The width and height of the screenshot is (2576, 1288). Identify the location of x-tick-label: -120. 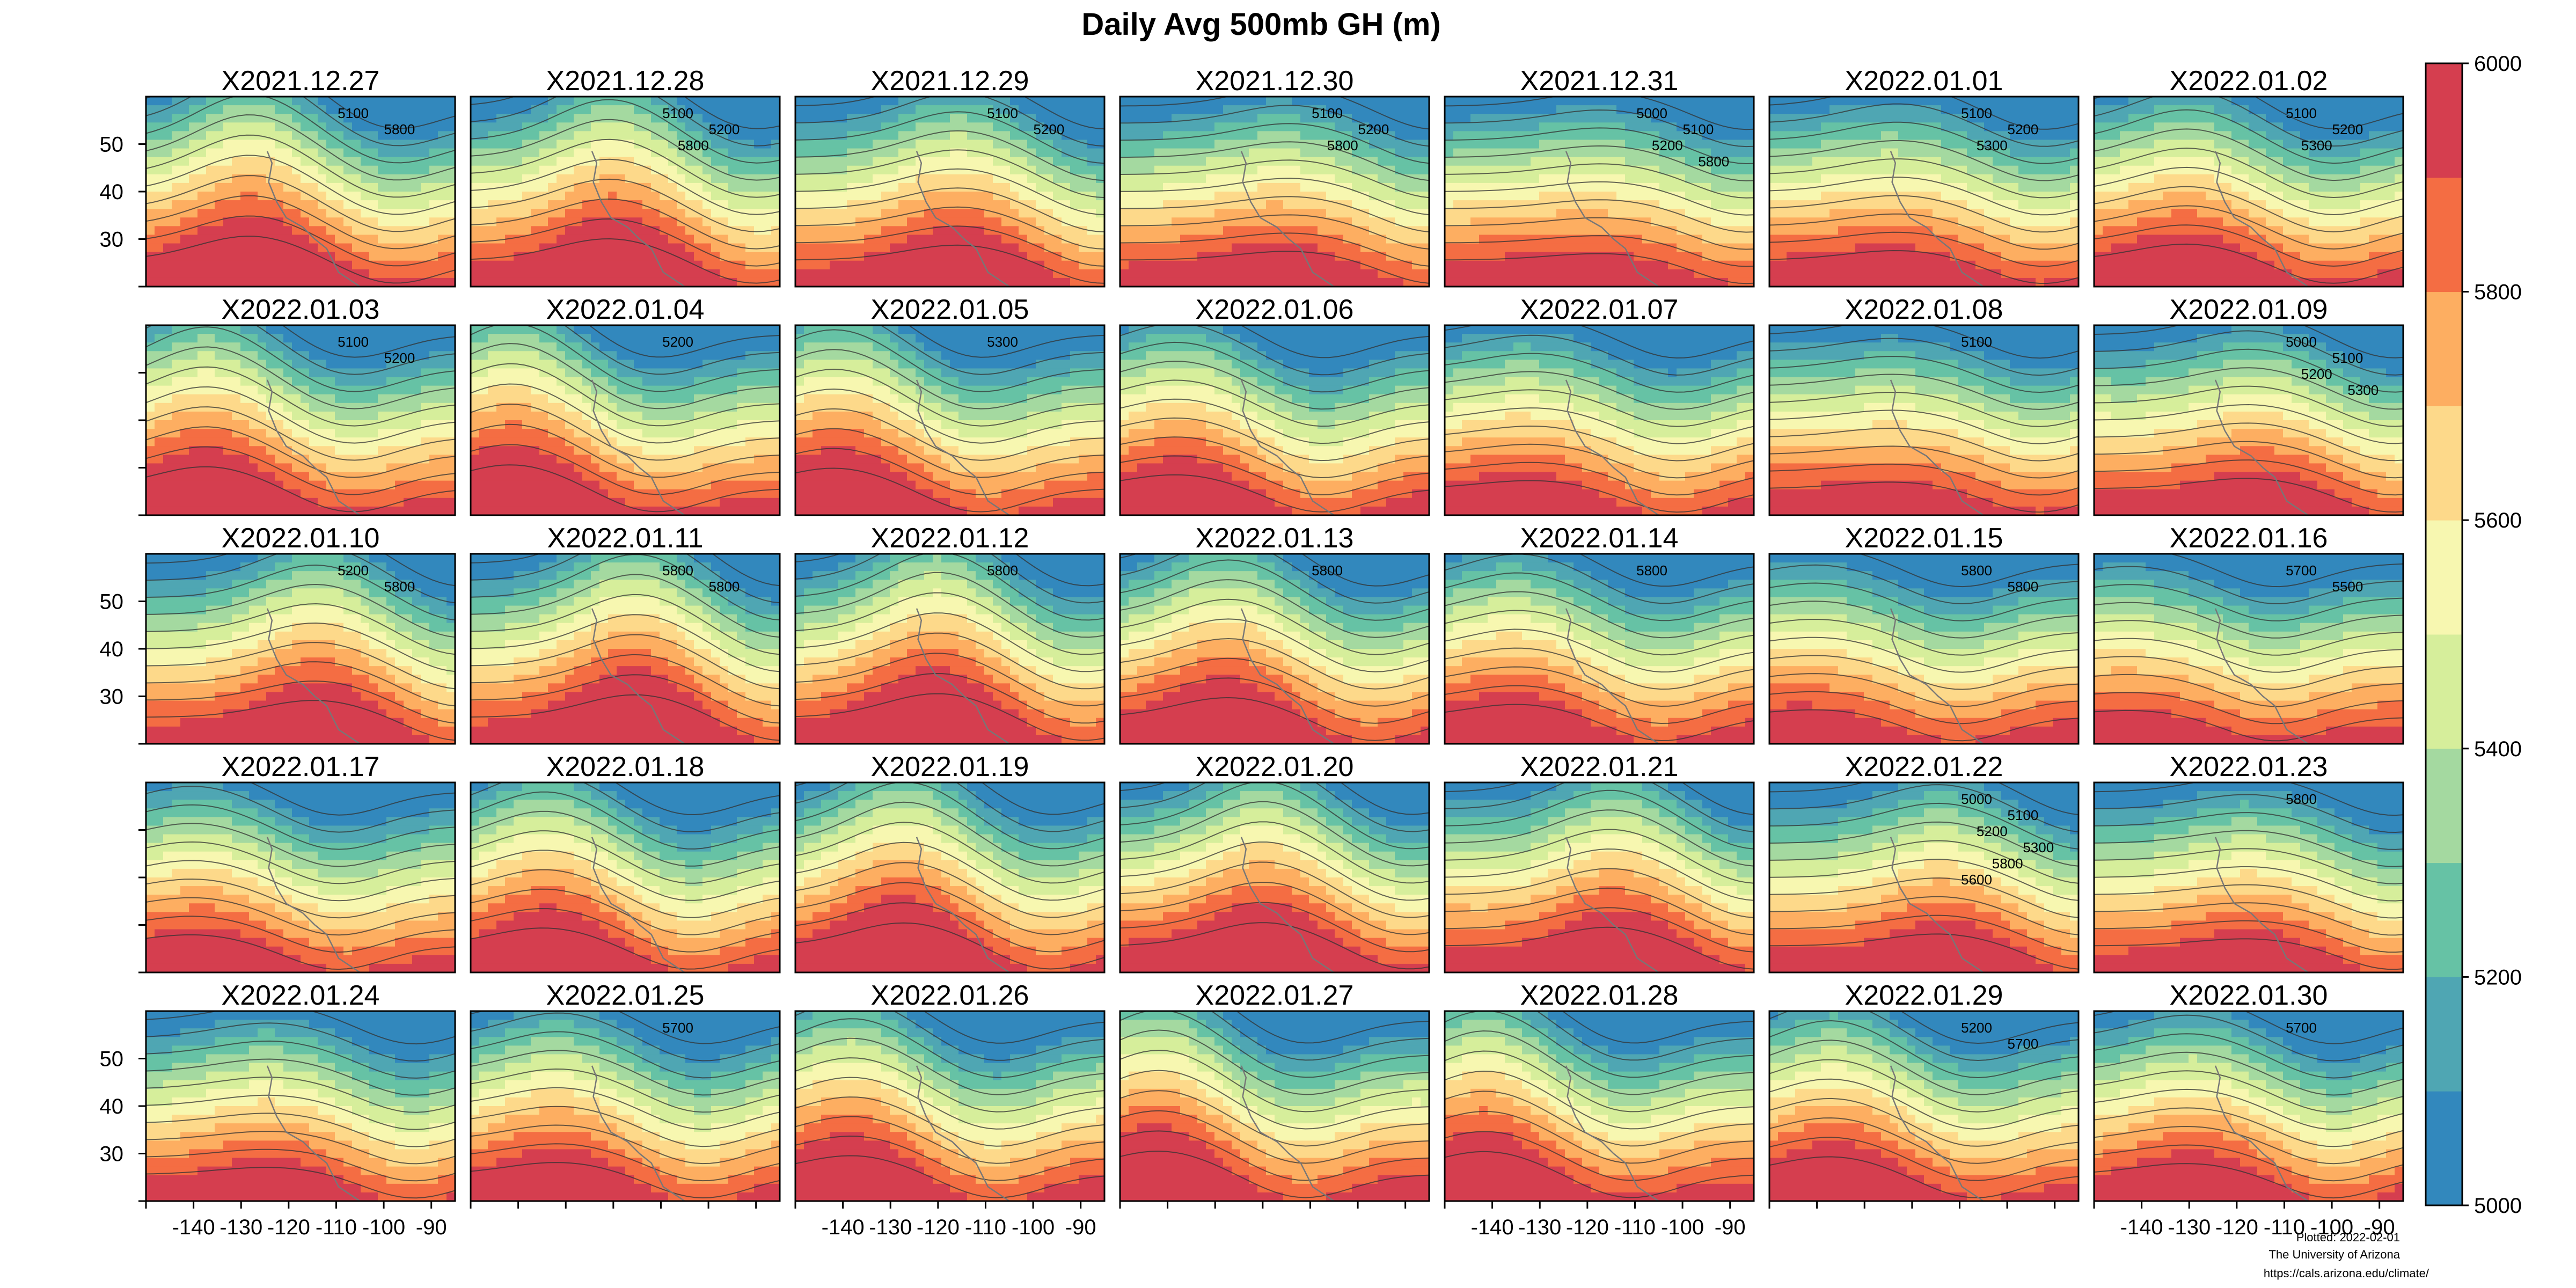
(2236, 1227).